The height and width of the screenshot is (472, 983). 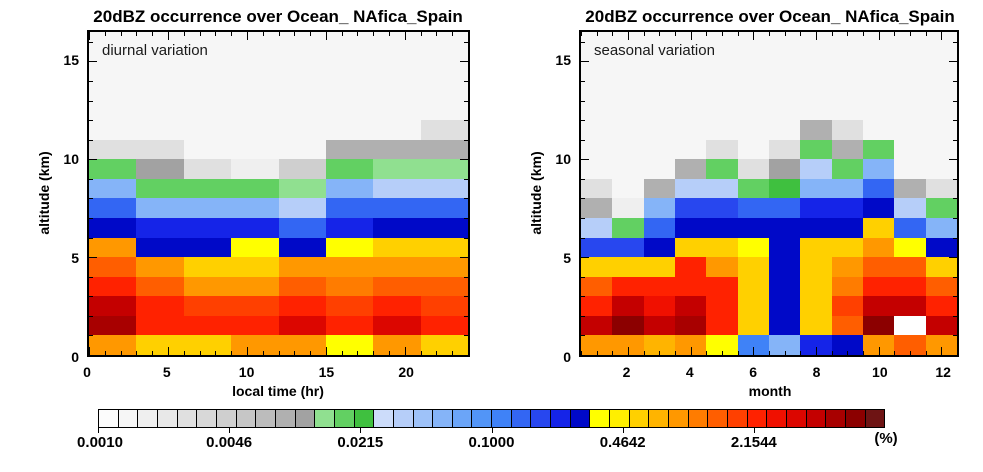 I want to click on right-x-axis-title: month, so click(x=770, y=391).